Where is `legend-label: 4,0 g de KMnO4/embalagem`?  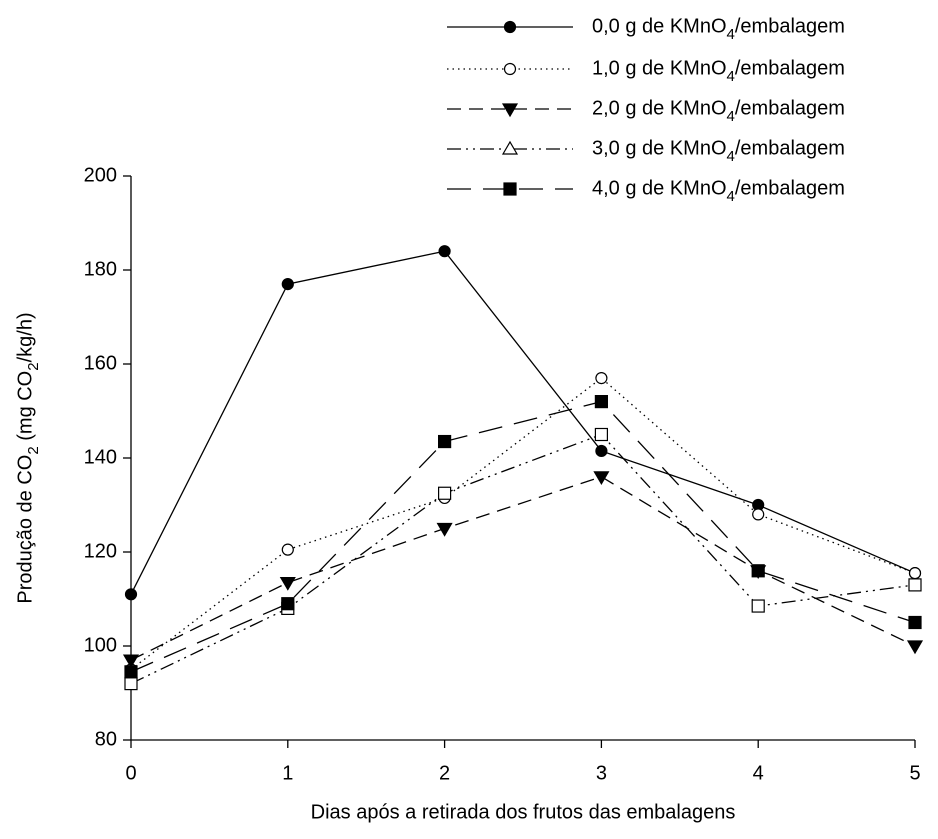 legend-label: 4,0 g de KMnO4/embalagem is located at coordinates (718, 191).